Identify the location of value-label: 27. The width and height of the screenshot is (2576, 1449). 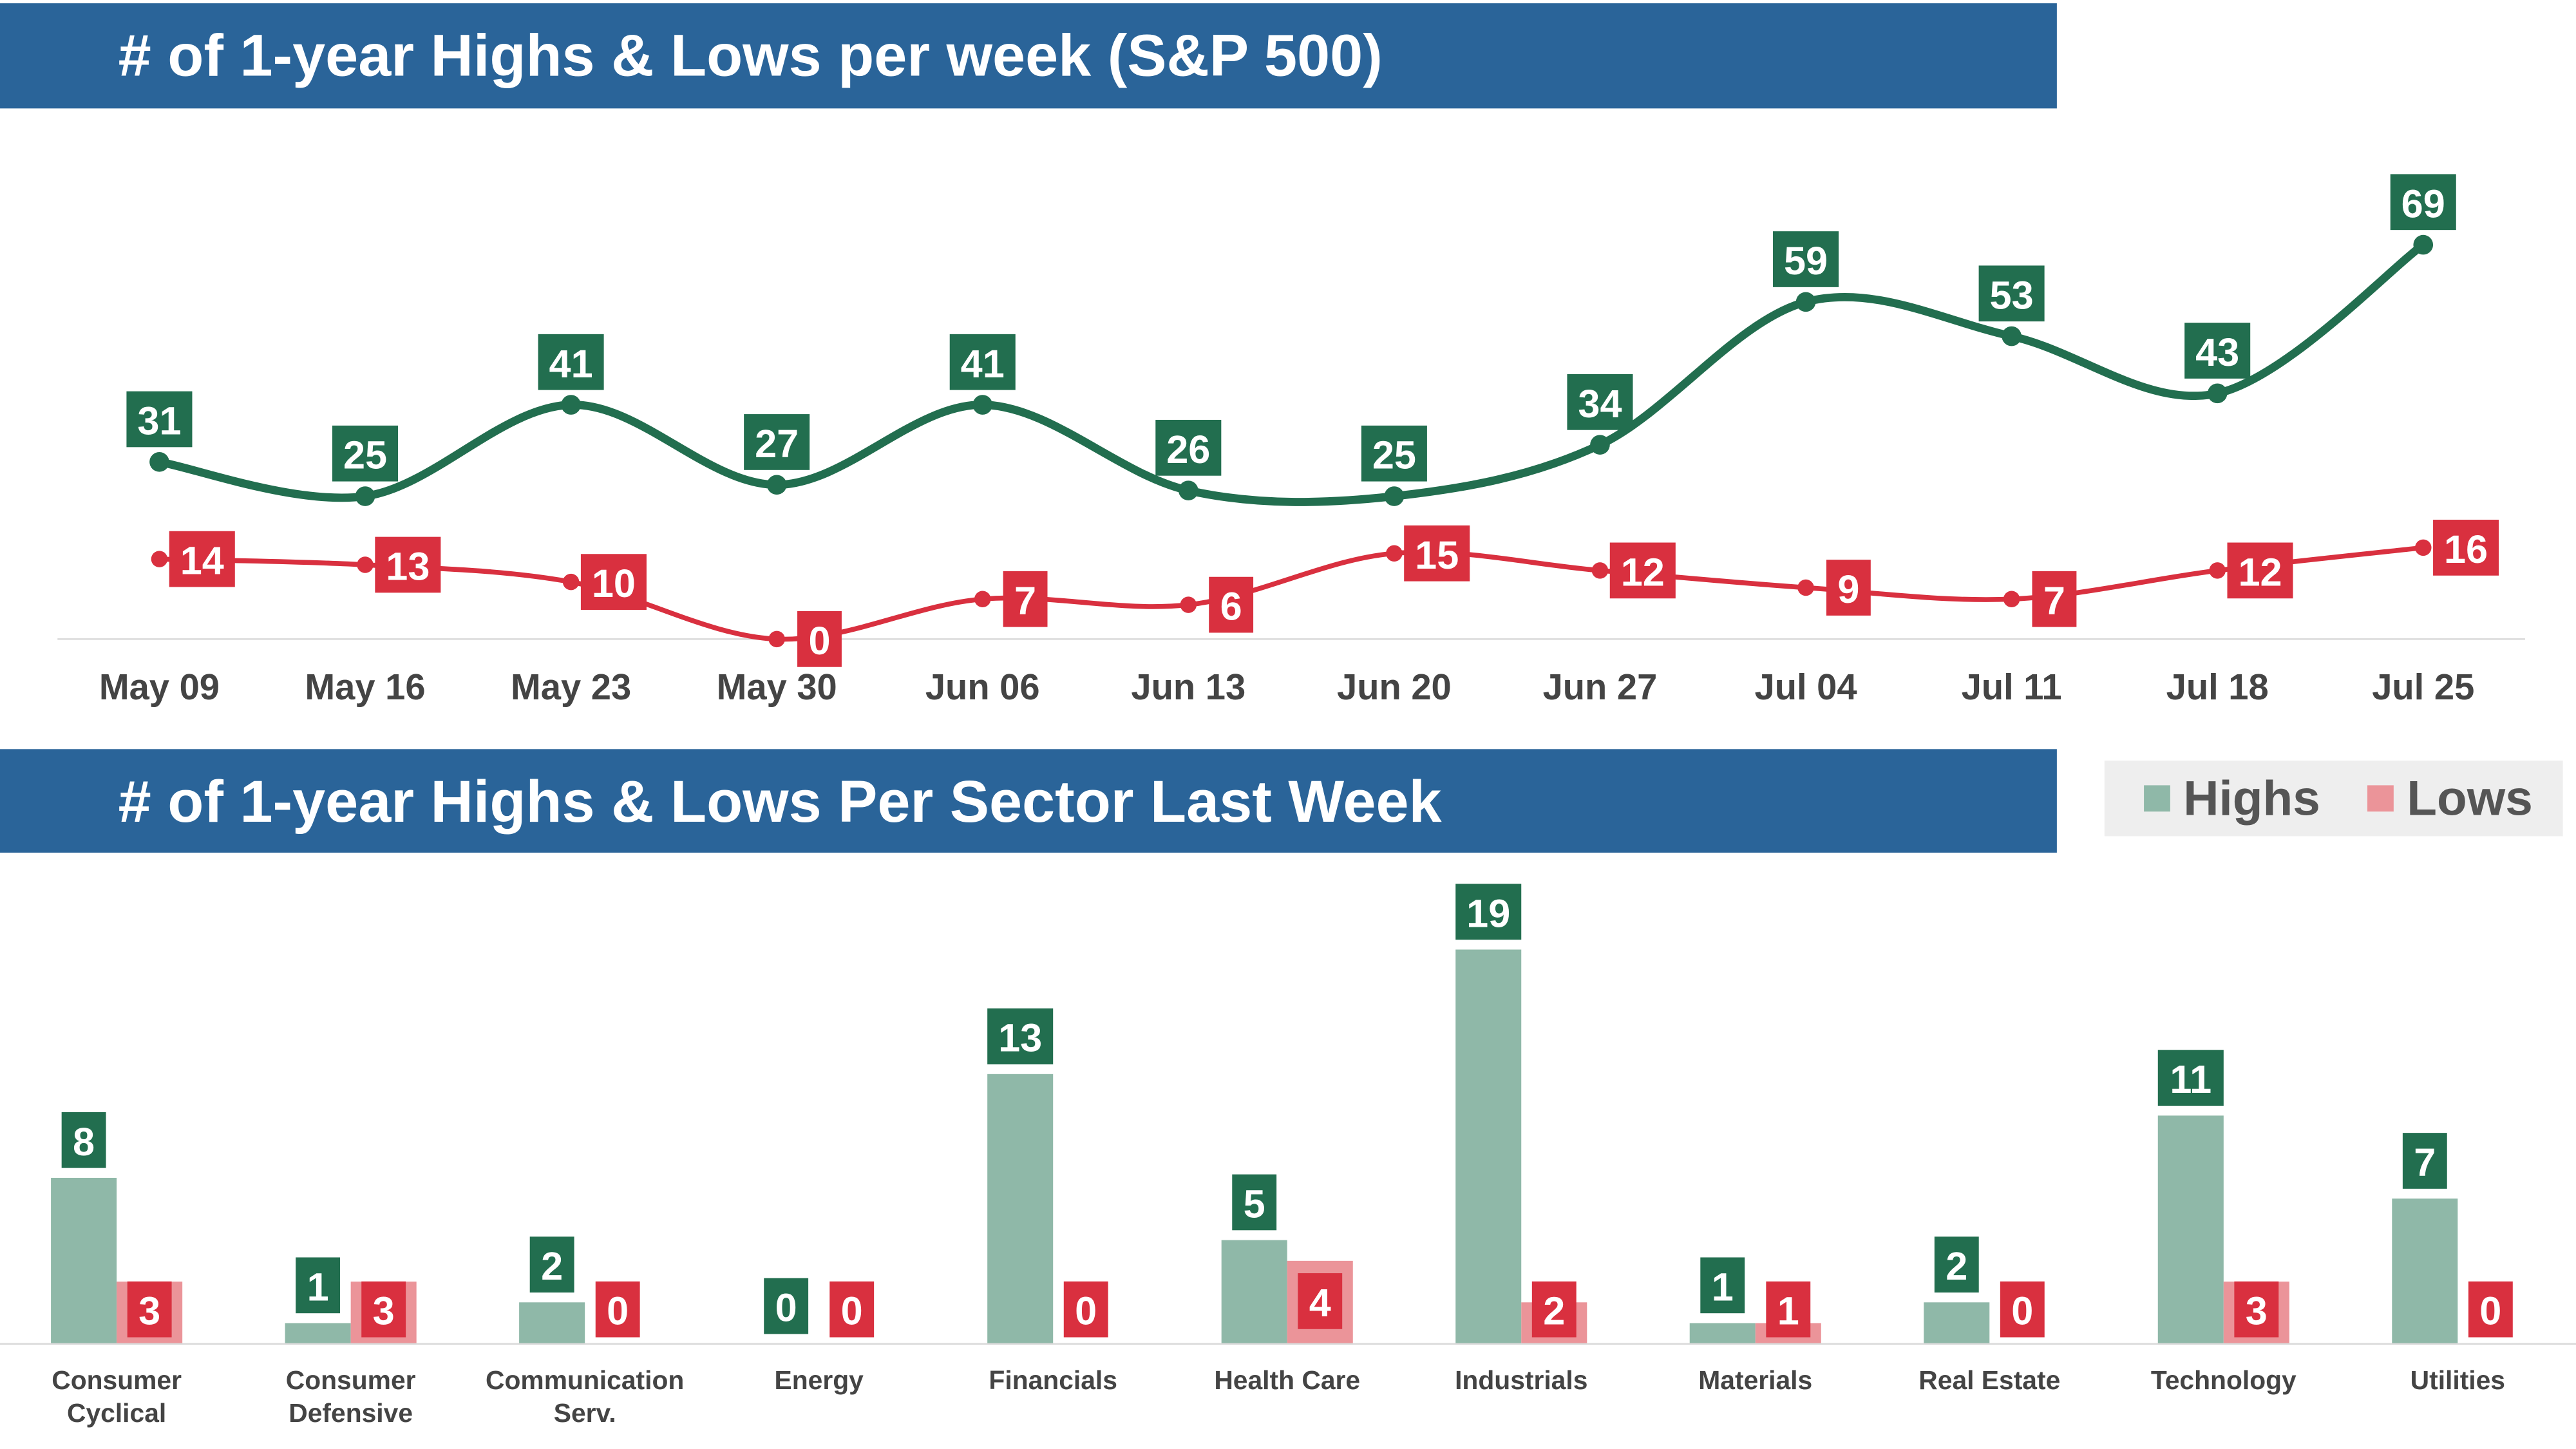
(777, 444).